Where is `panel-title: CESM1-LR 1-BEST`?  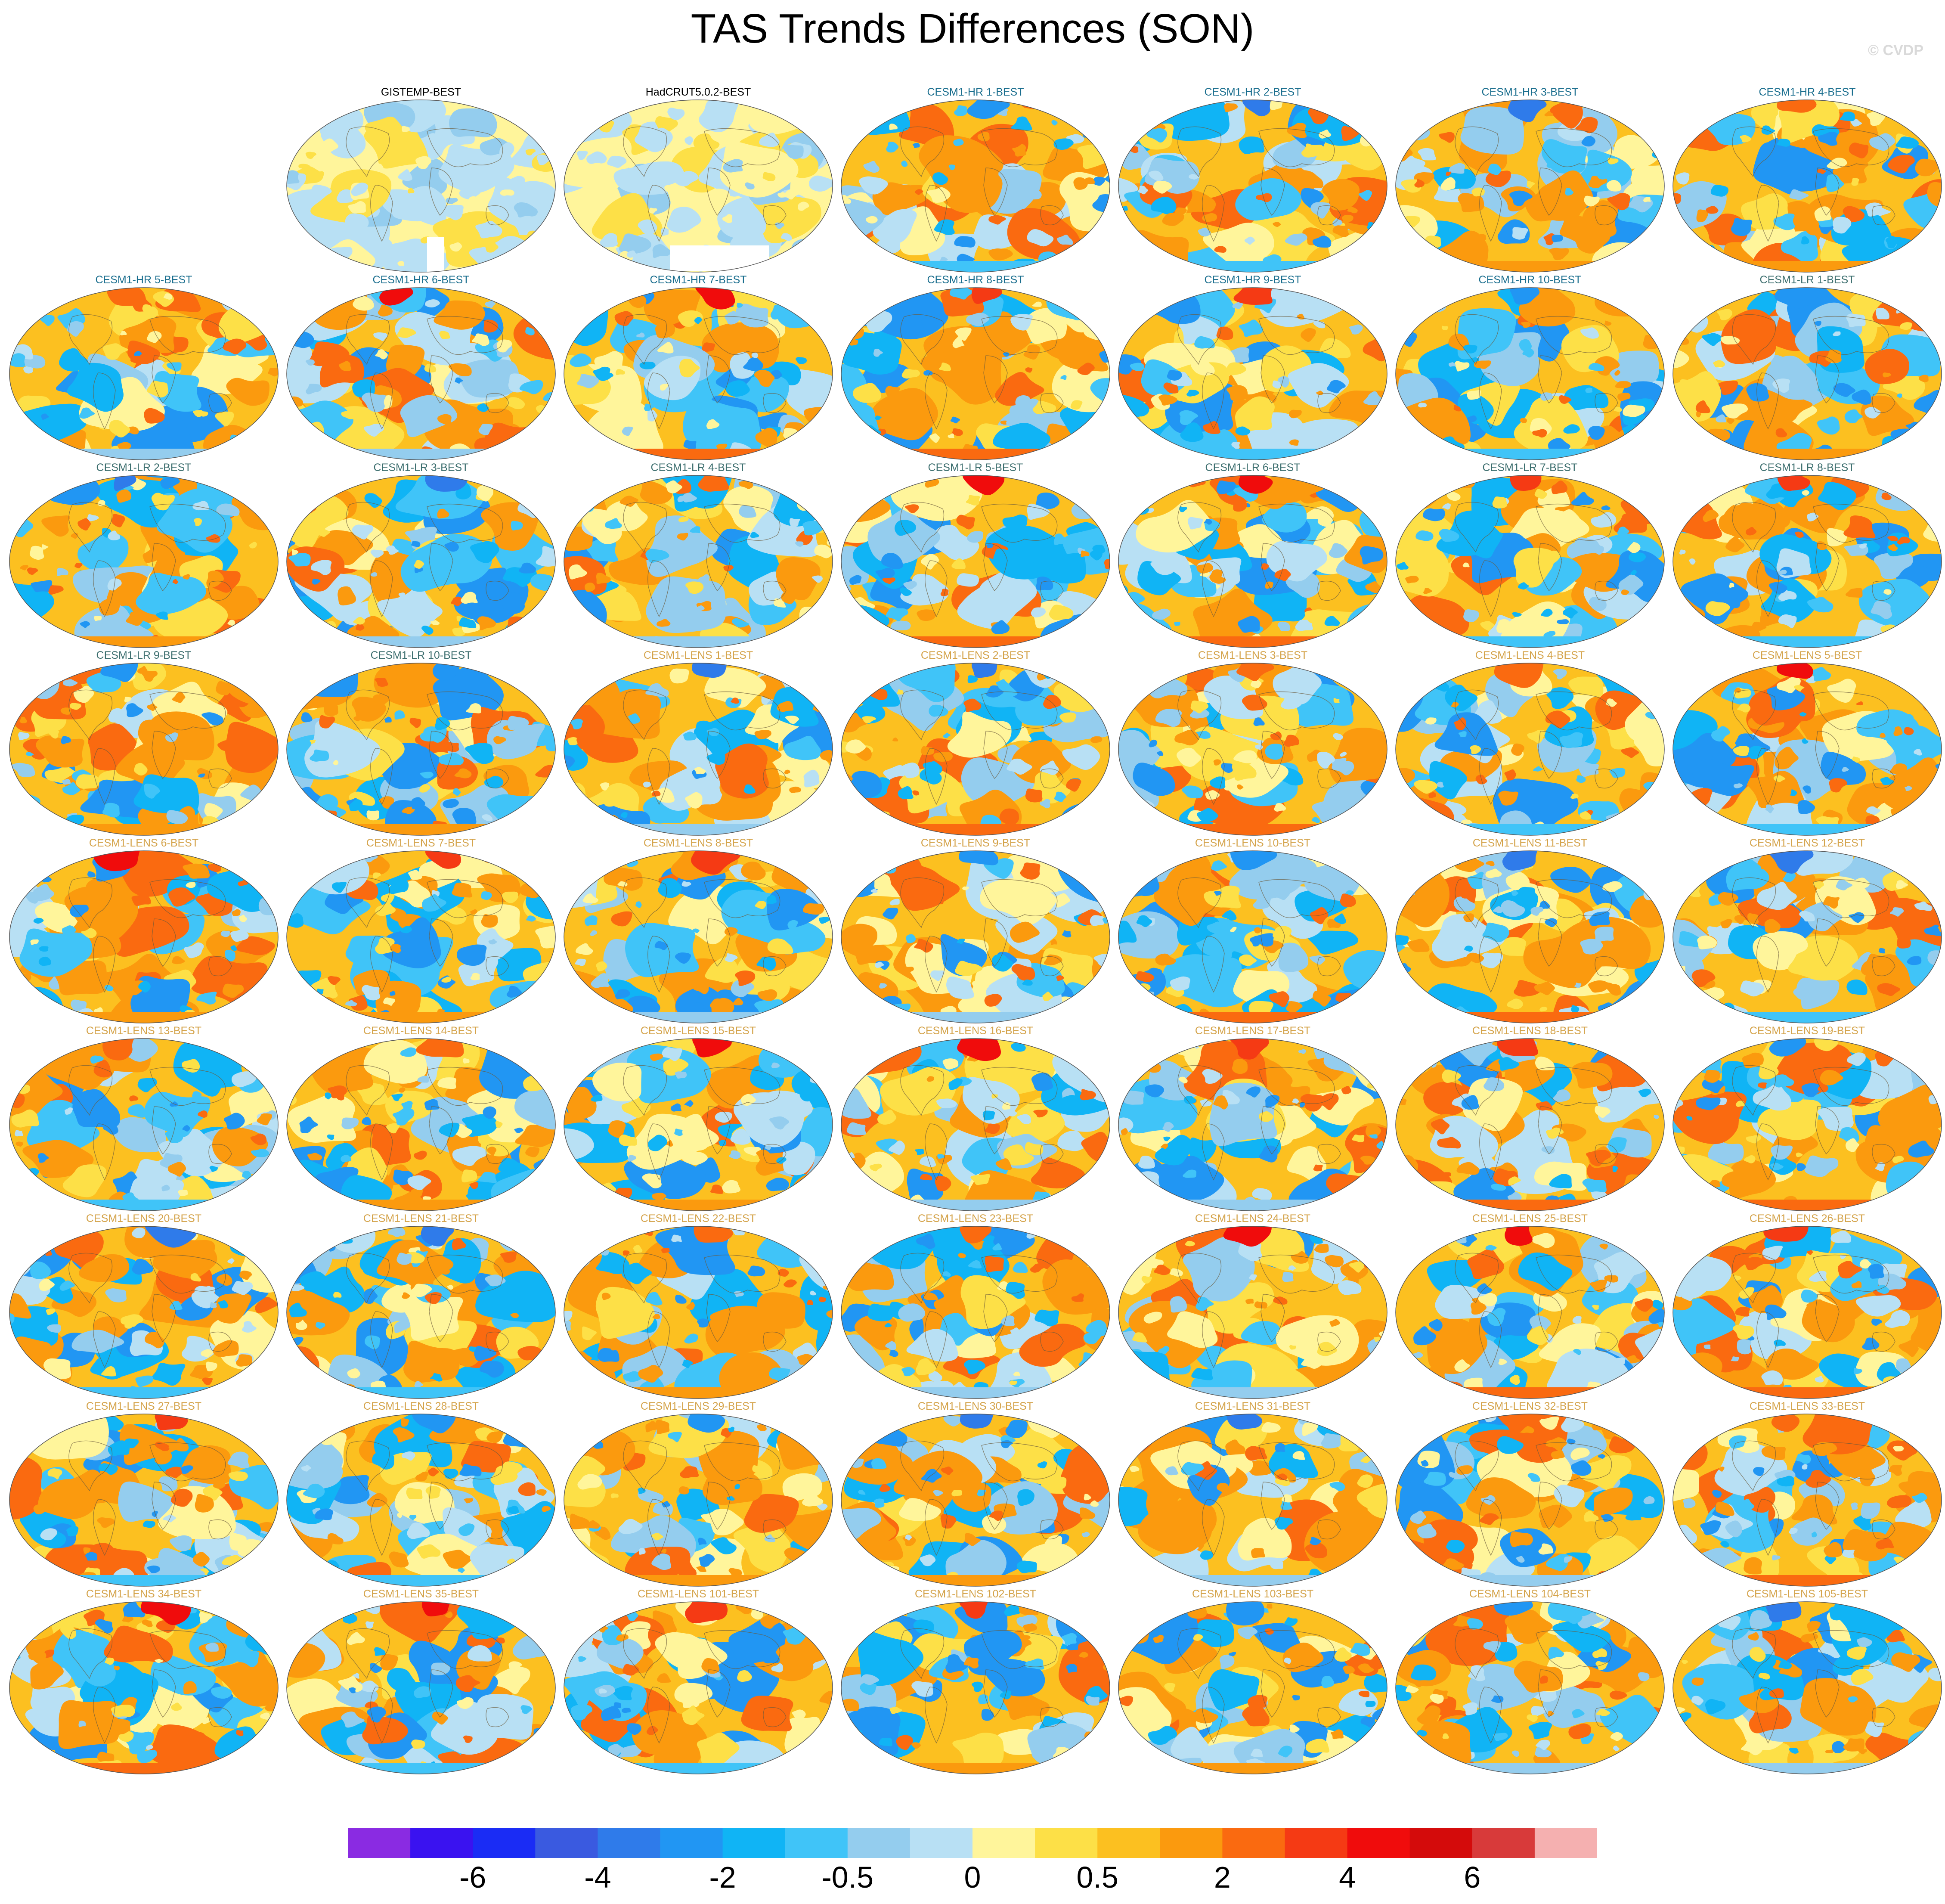 panel-title: CESM1-LR 1-BEST is located at coordinates (1807, 280).